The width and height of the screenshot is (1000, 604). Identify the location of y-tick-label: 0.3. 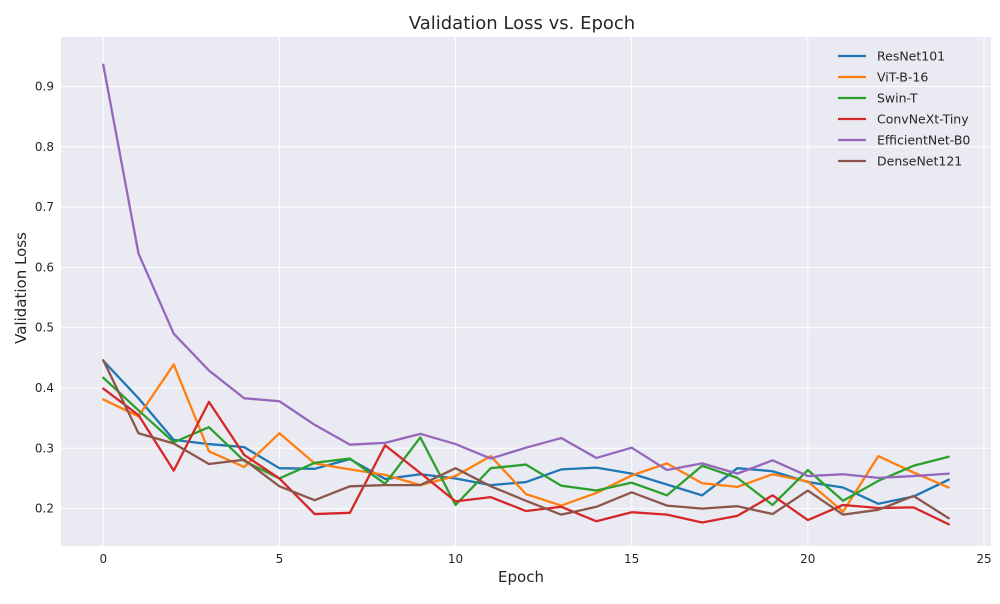
(44, 448).